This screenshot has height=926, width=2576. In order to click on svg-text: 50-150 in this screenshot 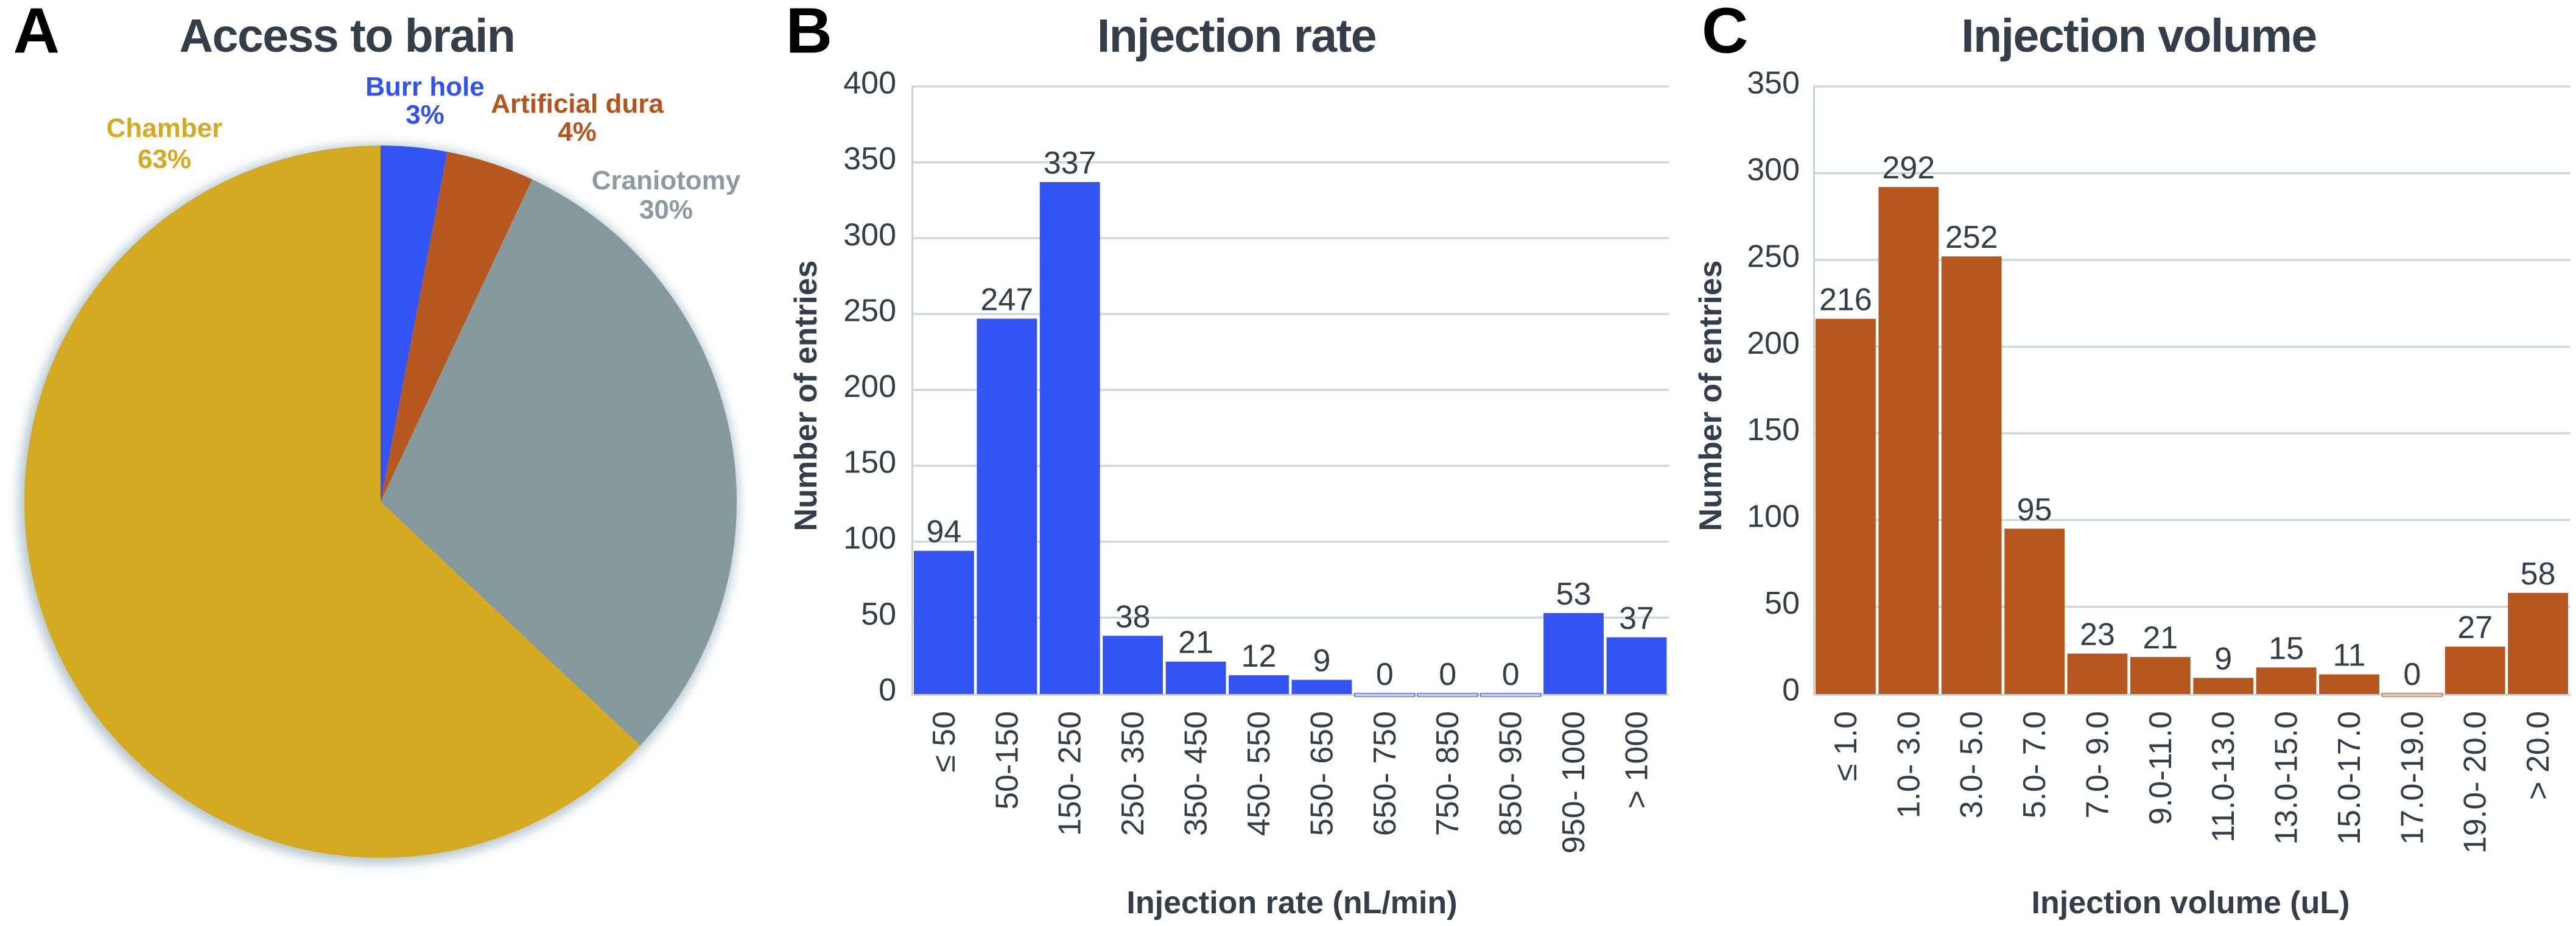, I will do `click(1007, 760)`.